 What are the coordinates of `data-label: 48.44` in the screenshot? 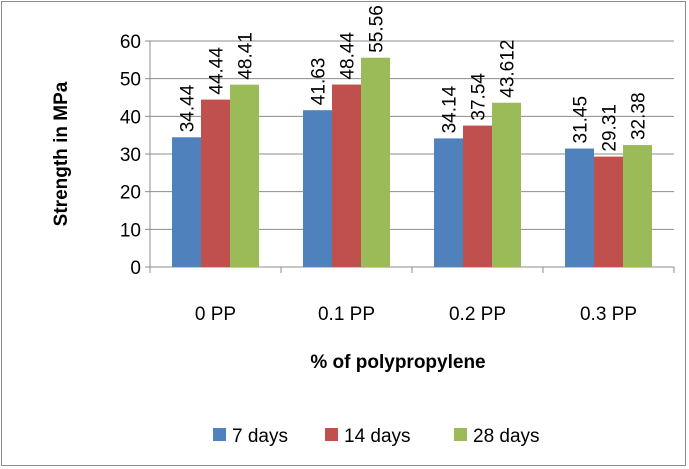 It's located at (348, 56).